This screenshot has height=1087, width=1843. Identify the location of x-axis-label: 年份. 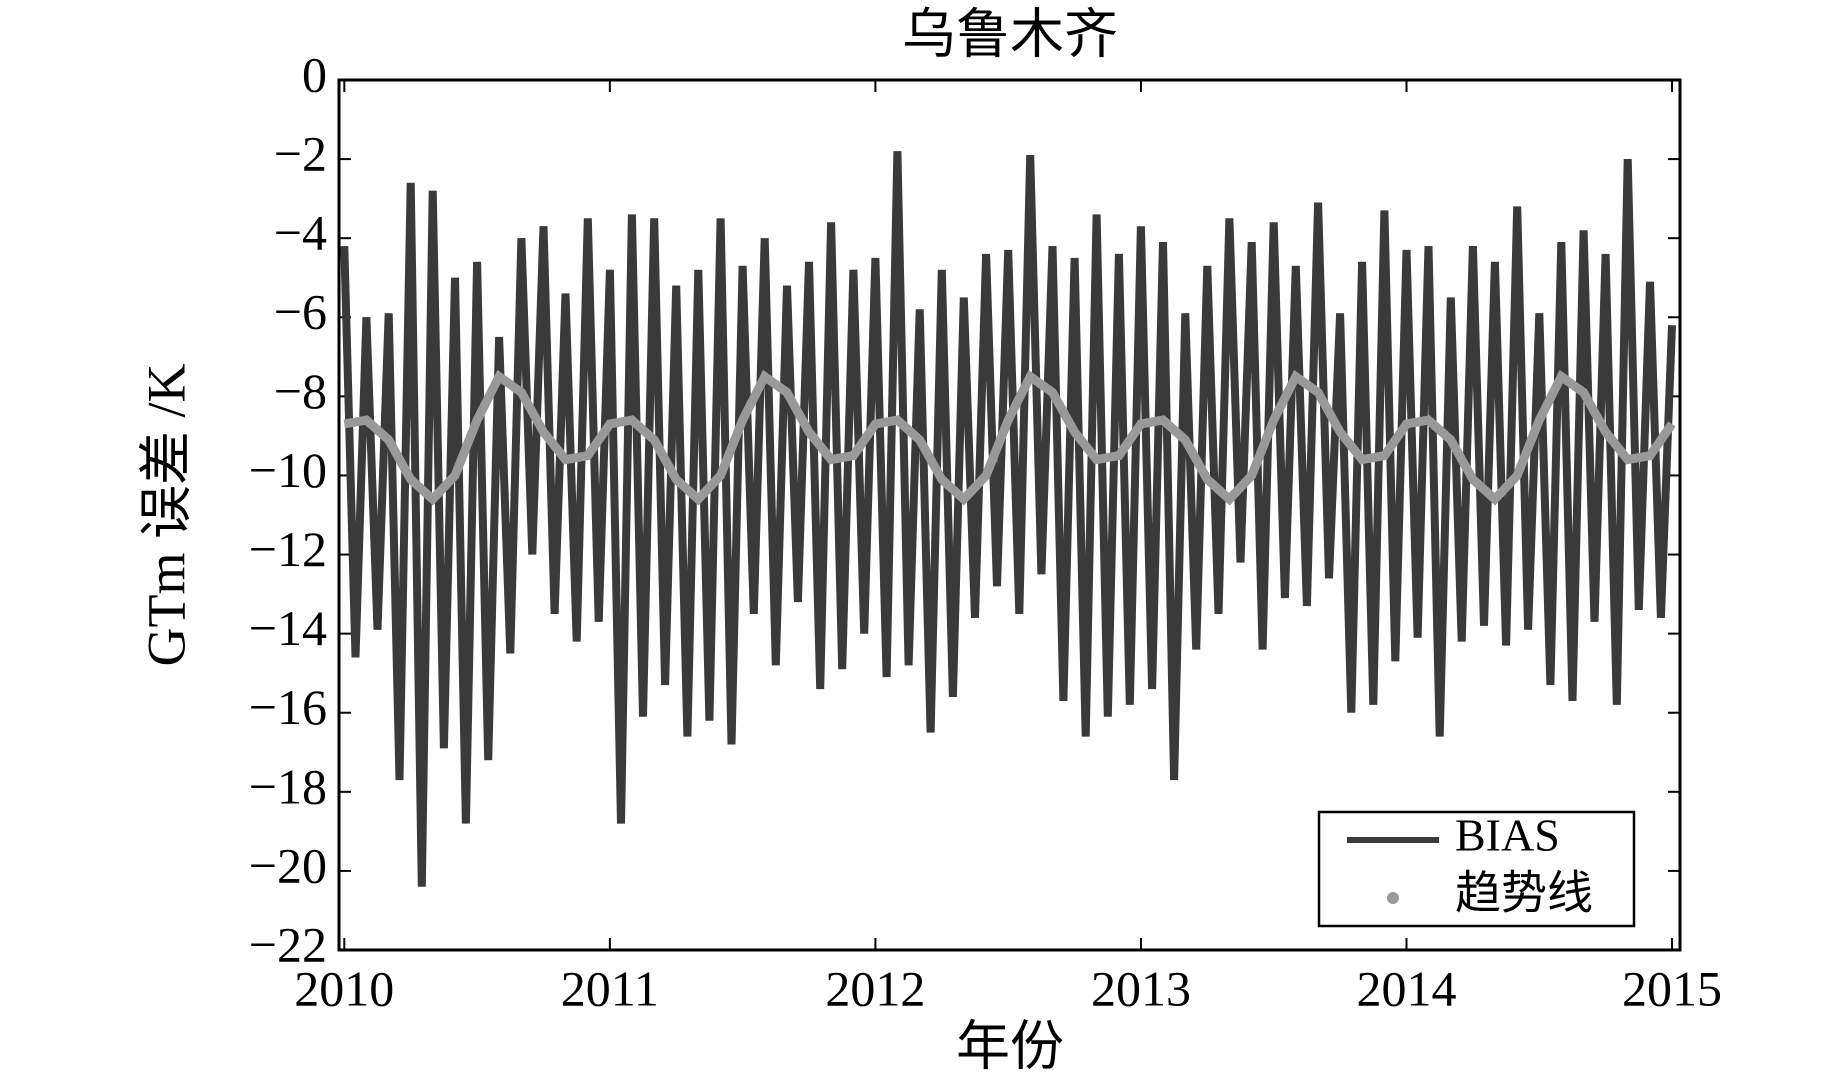
(1010, 1046).